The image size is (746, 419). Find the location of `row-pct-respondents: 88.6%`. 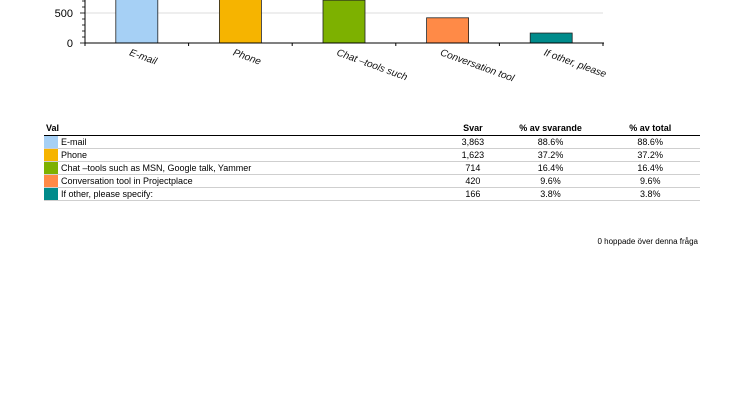

row-pct-respondents: 88.6% is located at coordinates (550, 142).